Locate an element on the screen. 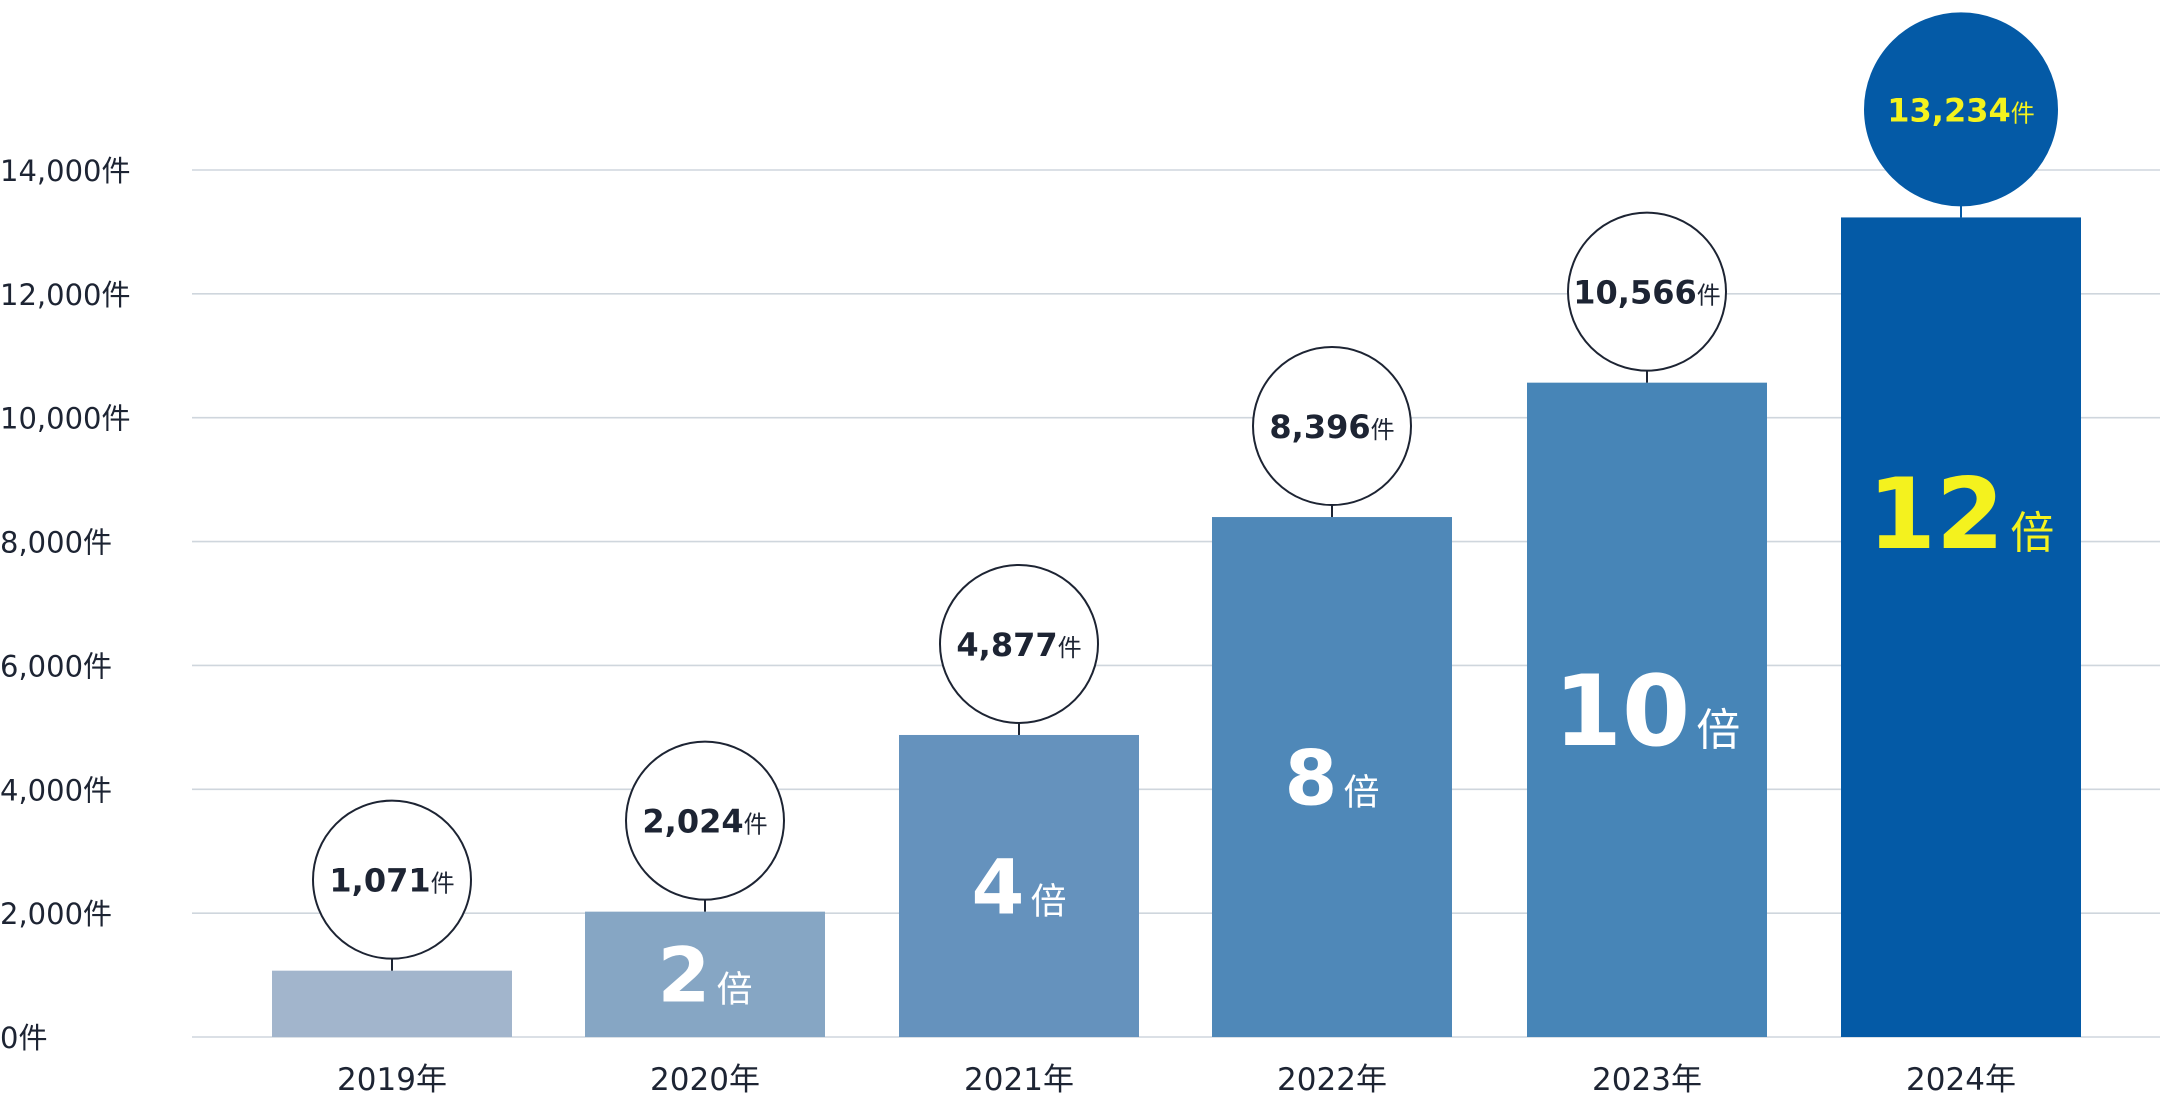  x-axis: 2019年 2020年 2021年 2022年 2023年 2024年 is located at coordinates (1176, 1080).